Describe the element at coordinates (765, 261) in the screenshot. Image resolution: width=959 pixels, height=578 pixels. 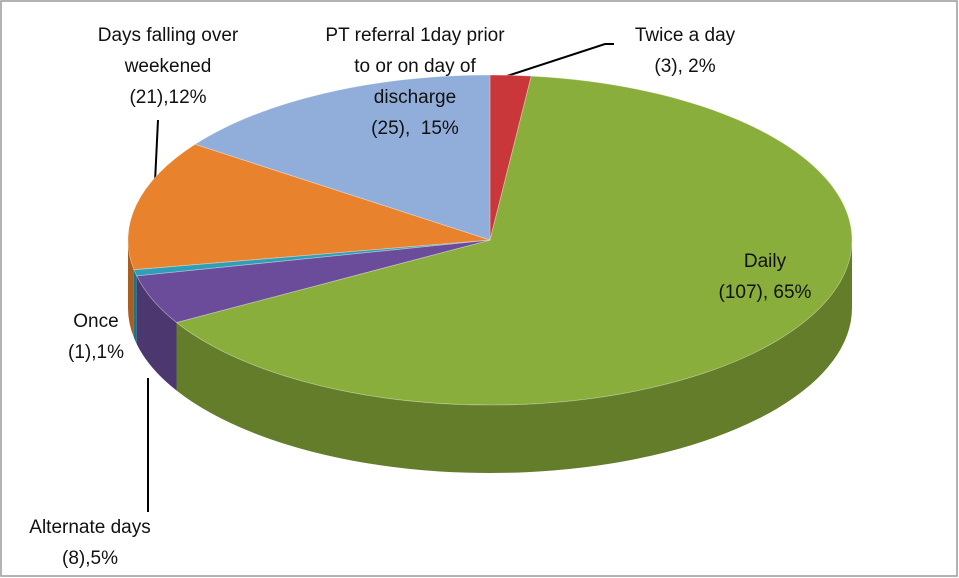
I see `category-label: Daily` at that location.